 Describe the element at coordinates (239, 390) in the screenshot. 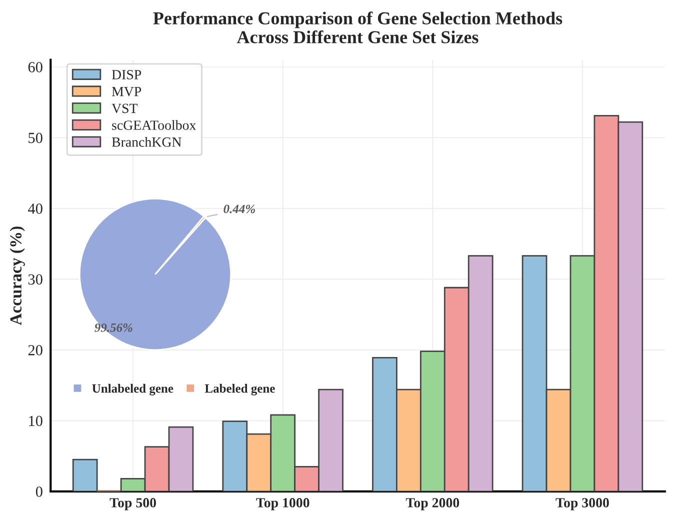

I see `legend-label: Labeled gene` at that location.